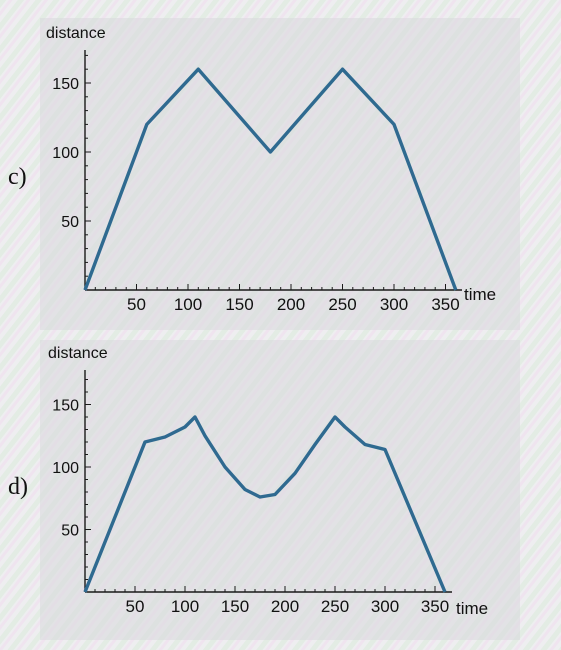 Image resolution: width=561 pixels, height=650 pixels. Describe the element at coordinates (472, 608) in the screenshot. I see `chart-d-x-axis-label: time` at that location.